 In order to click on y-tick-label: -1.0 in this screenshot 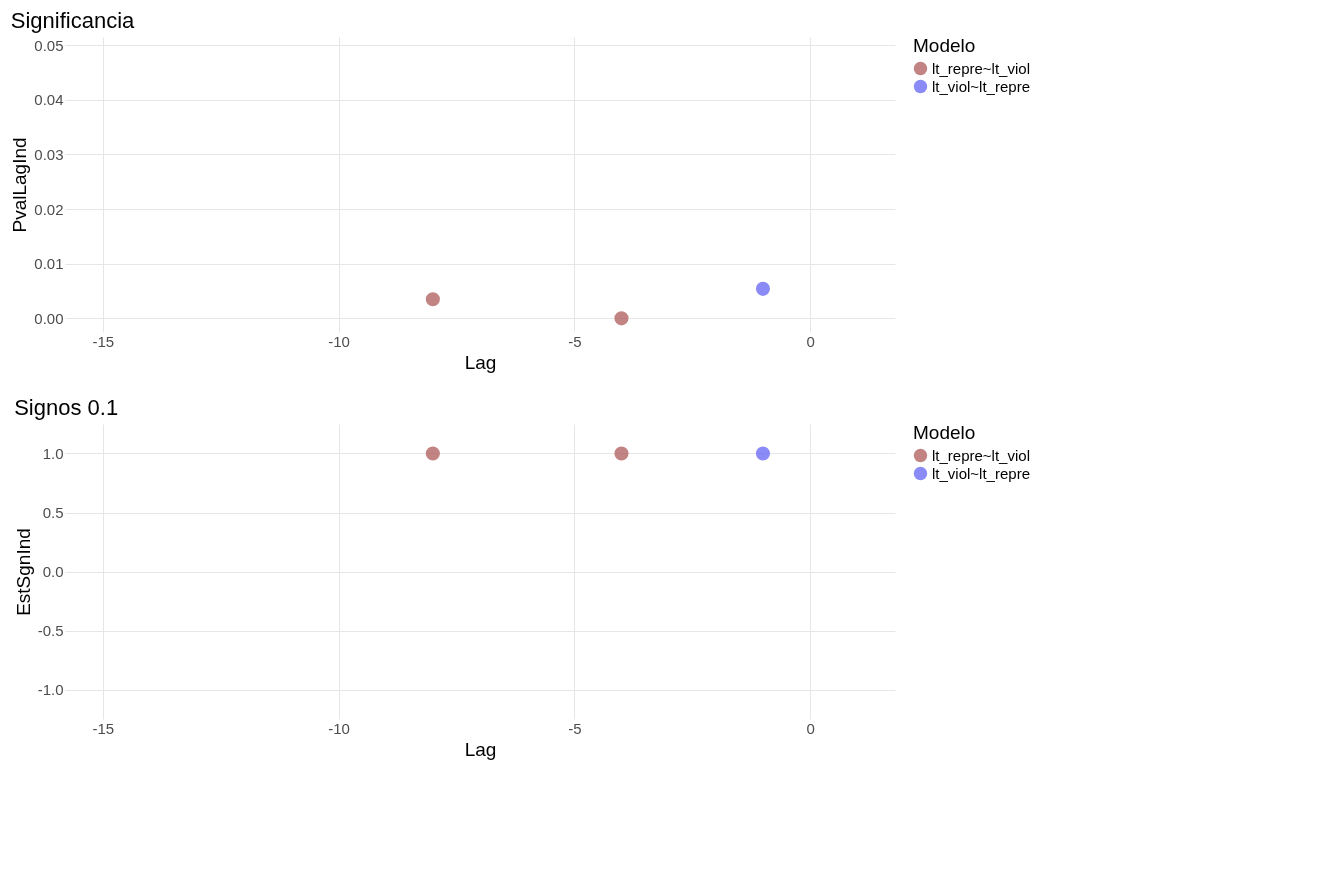, I will do `click(50, 689)`.